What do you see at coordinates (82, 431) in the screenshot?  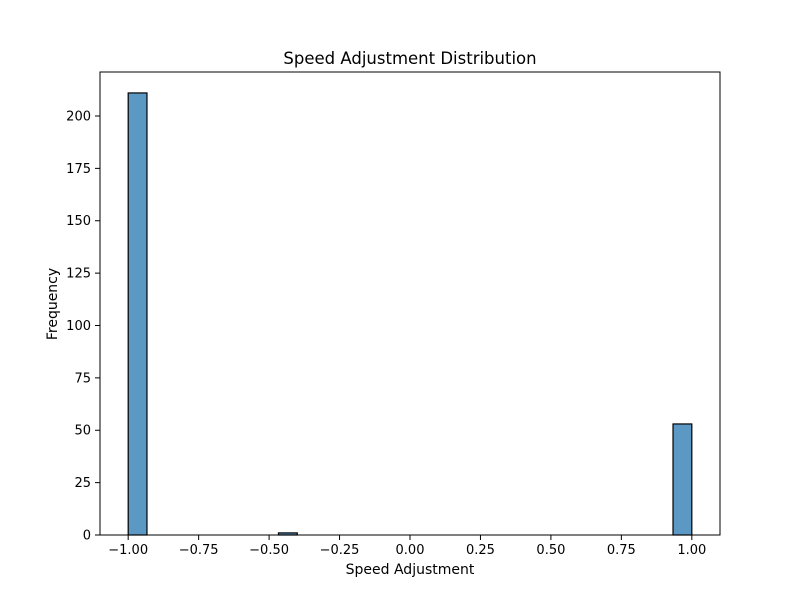 I see `y-tick-label-2: 50` at bounding box center [82, 431].